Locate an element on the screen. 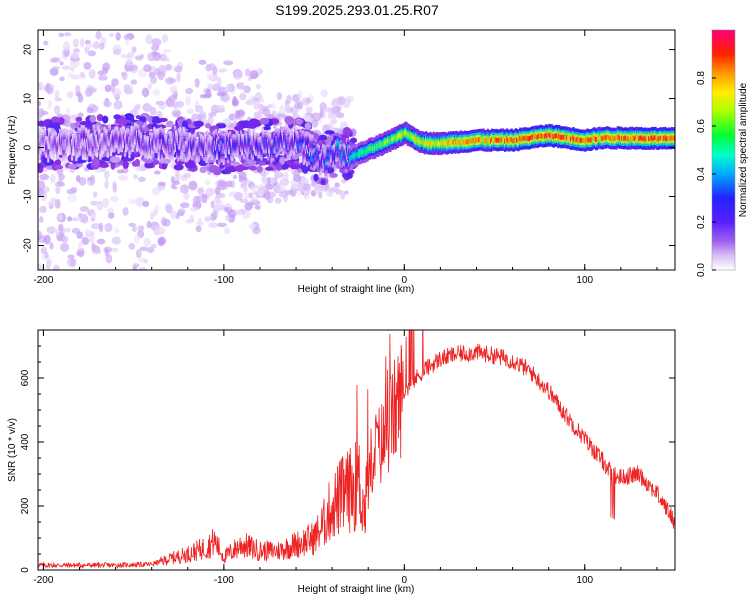  heatmap-y-tick-label: -20 is located at coordinates (28, 245).